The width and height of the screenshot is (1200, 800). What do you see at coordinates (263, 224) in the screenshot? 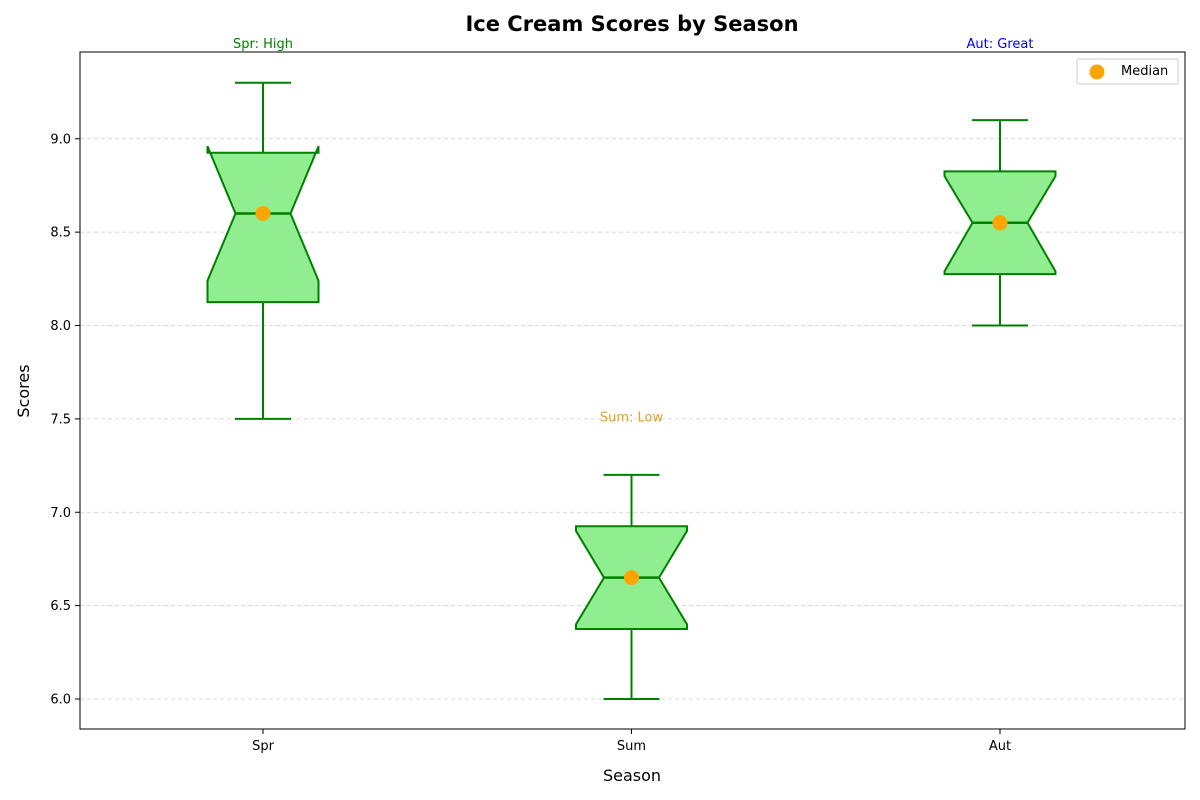
I see `notched-box` at bounding box center [263, 224].